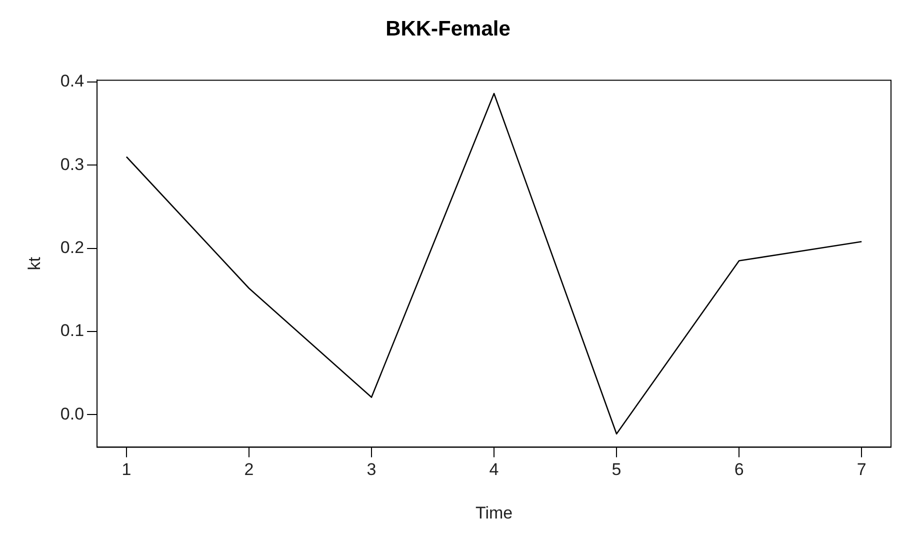 The height and width of the screenshot is (541, 911). I want to click on y-tick-label: 0.2, so click(72, 247).